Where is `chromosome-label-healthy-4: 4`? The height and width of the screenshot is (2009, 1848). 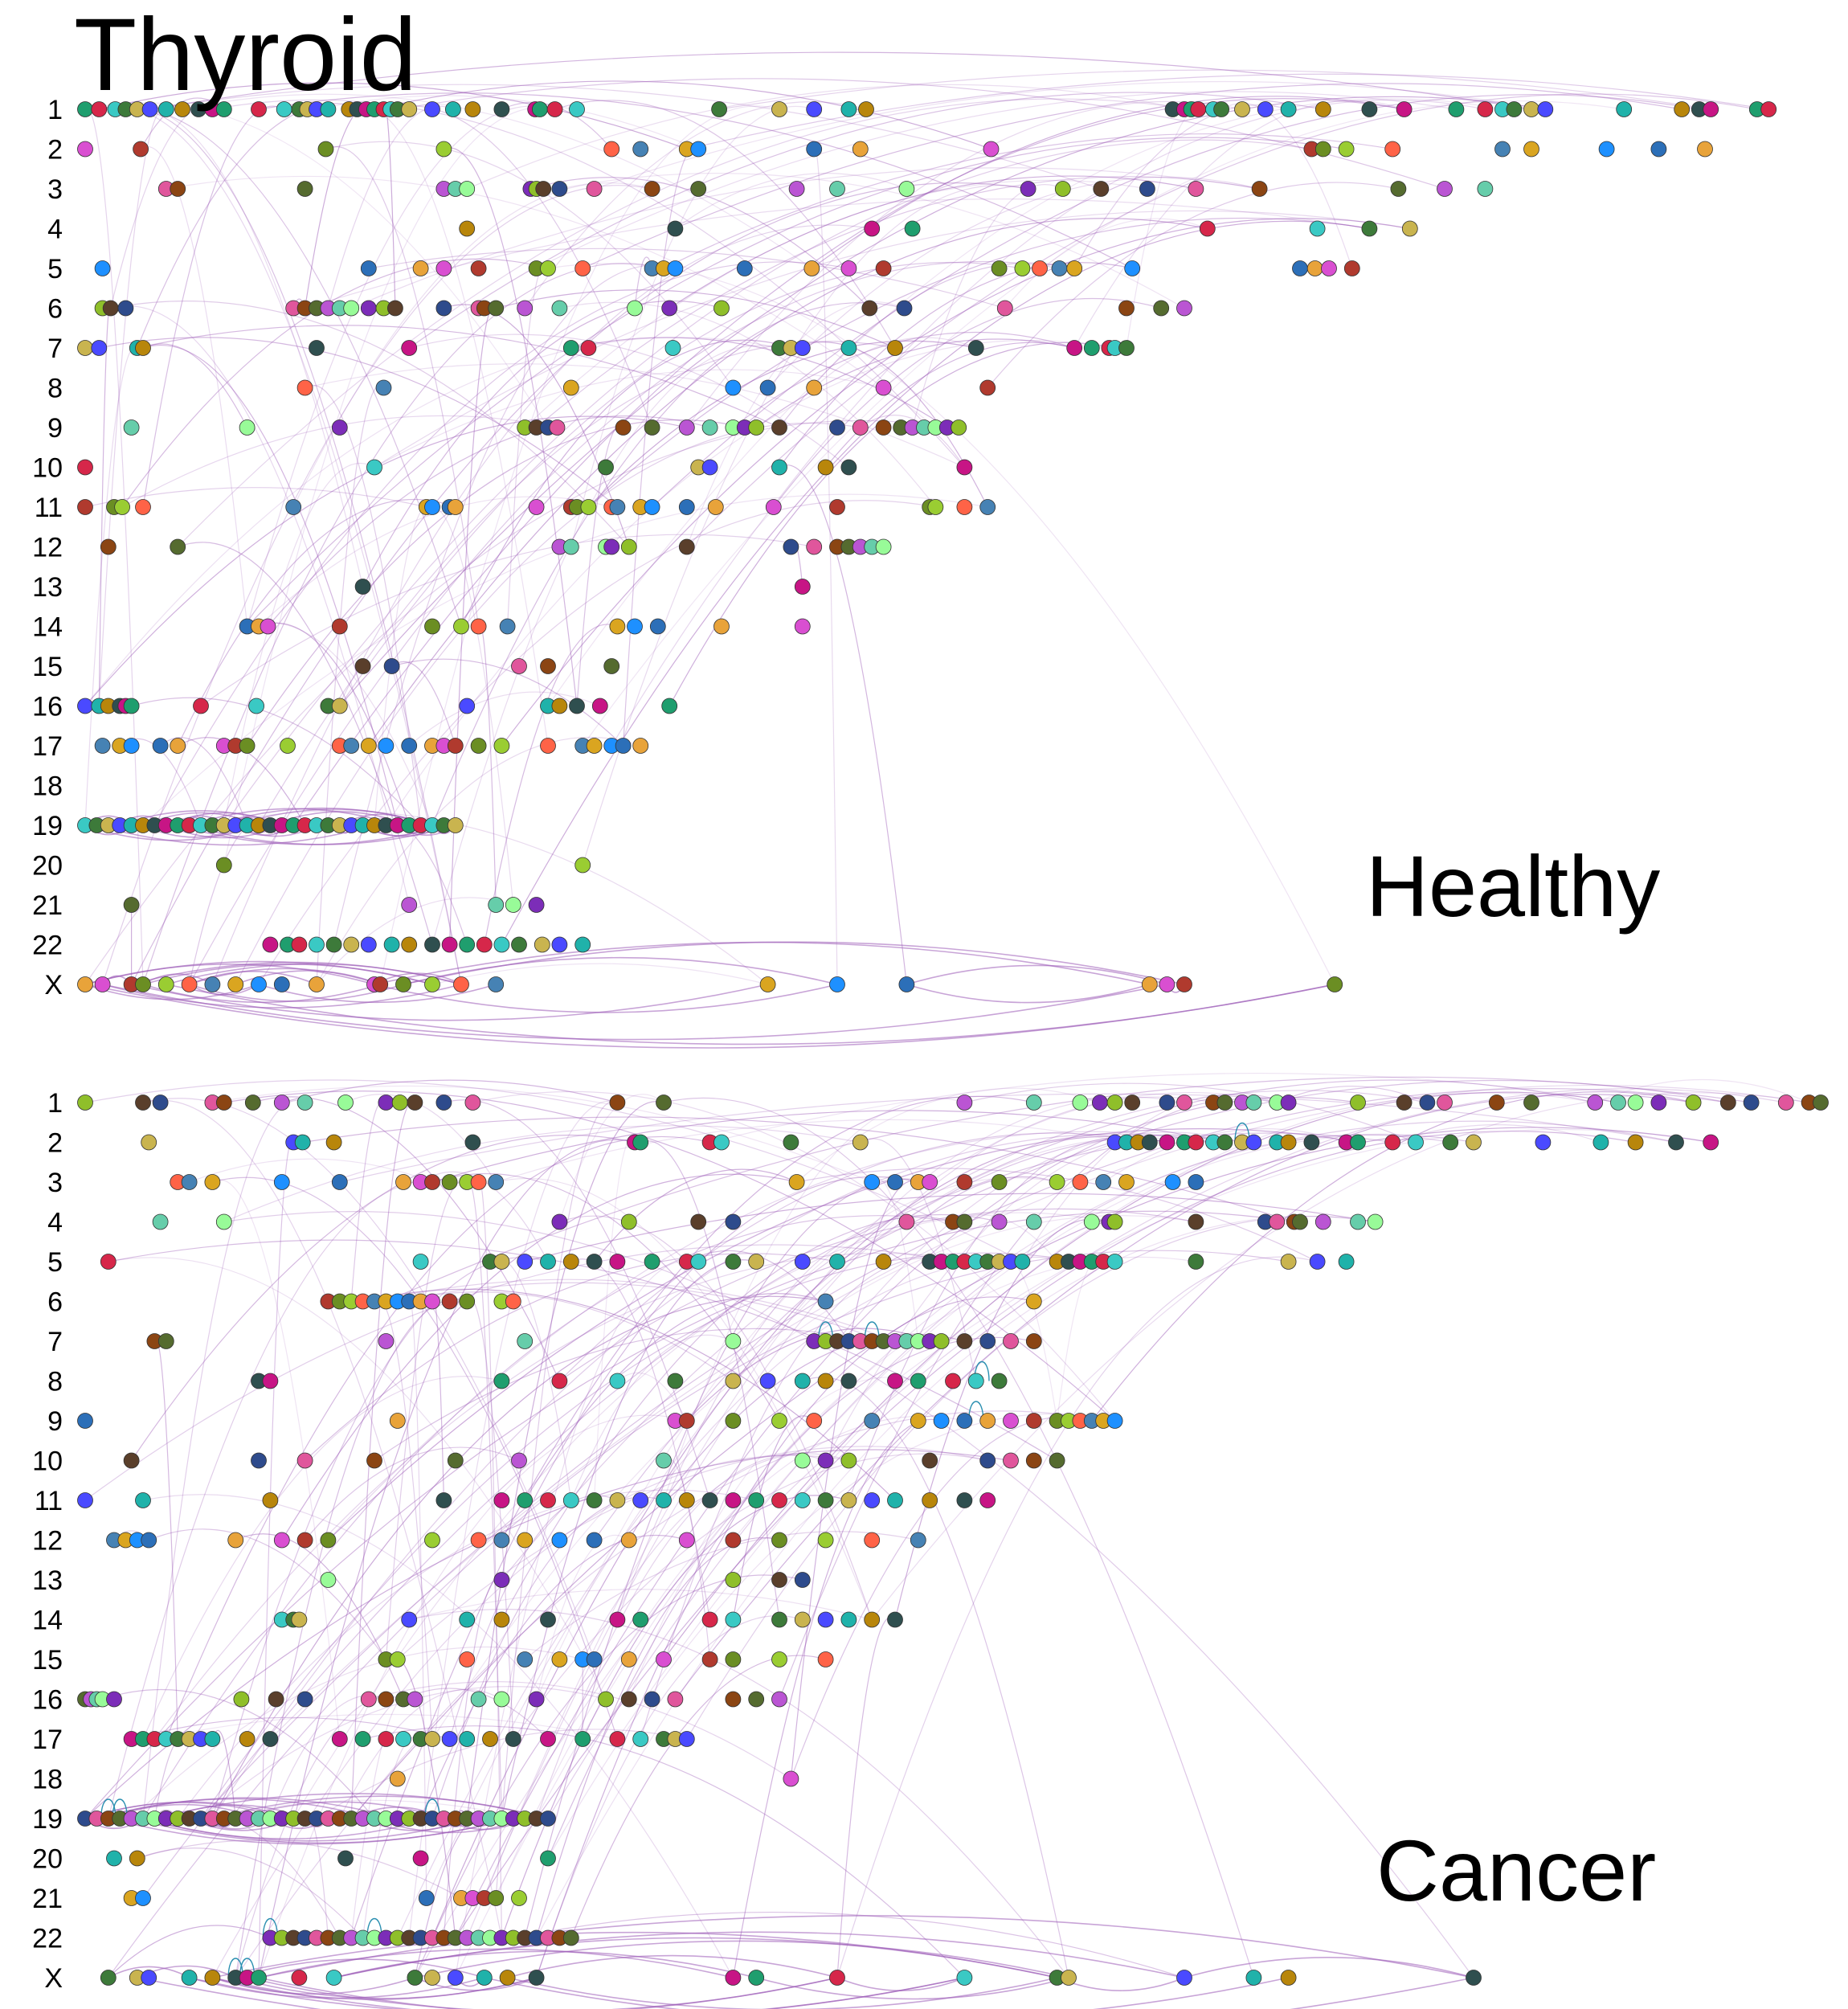
chromosome-label-healthy-4: 4 is located at coordinates (55, 230).